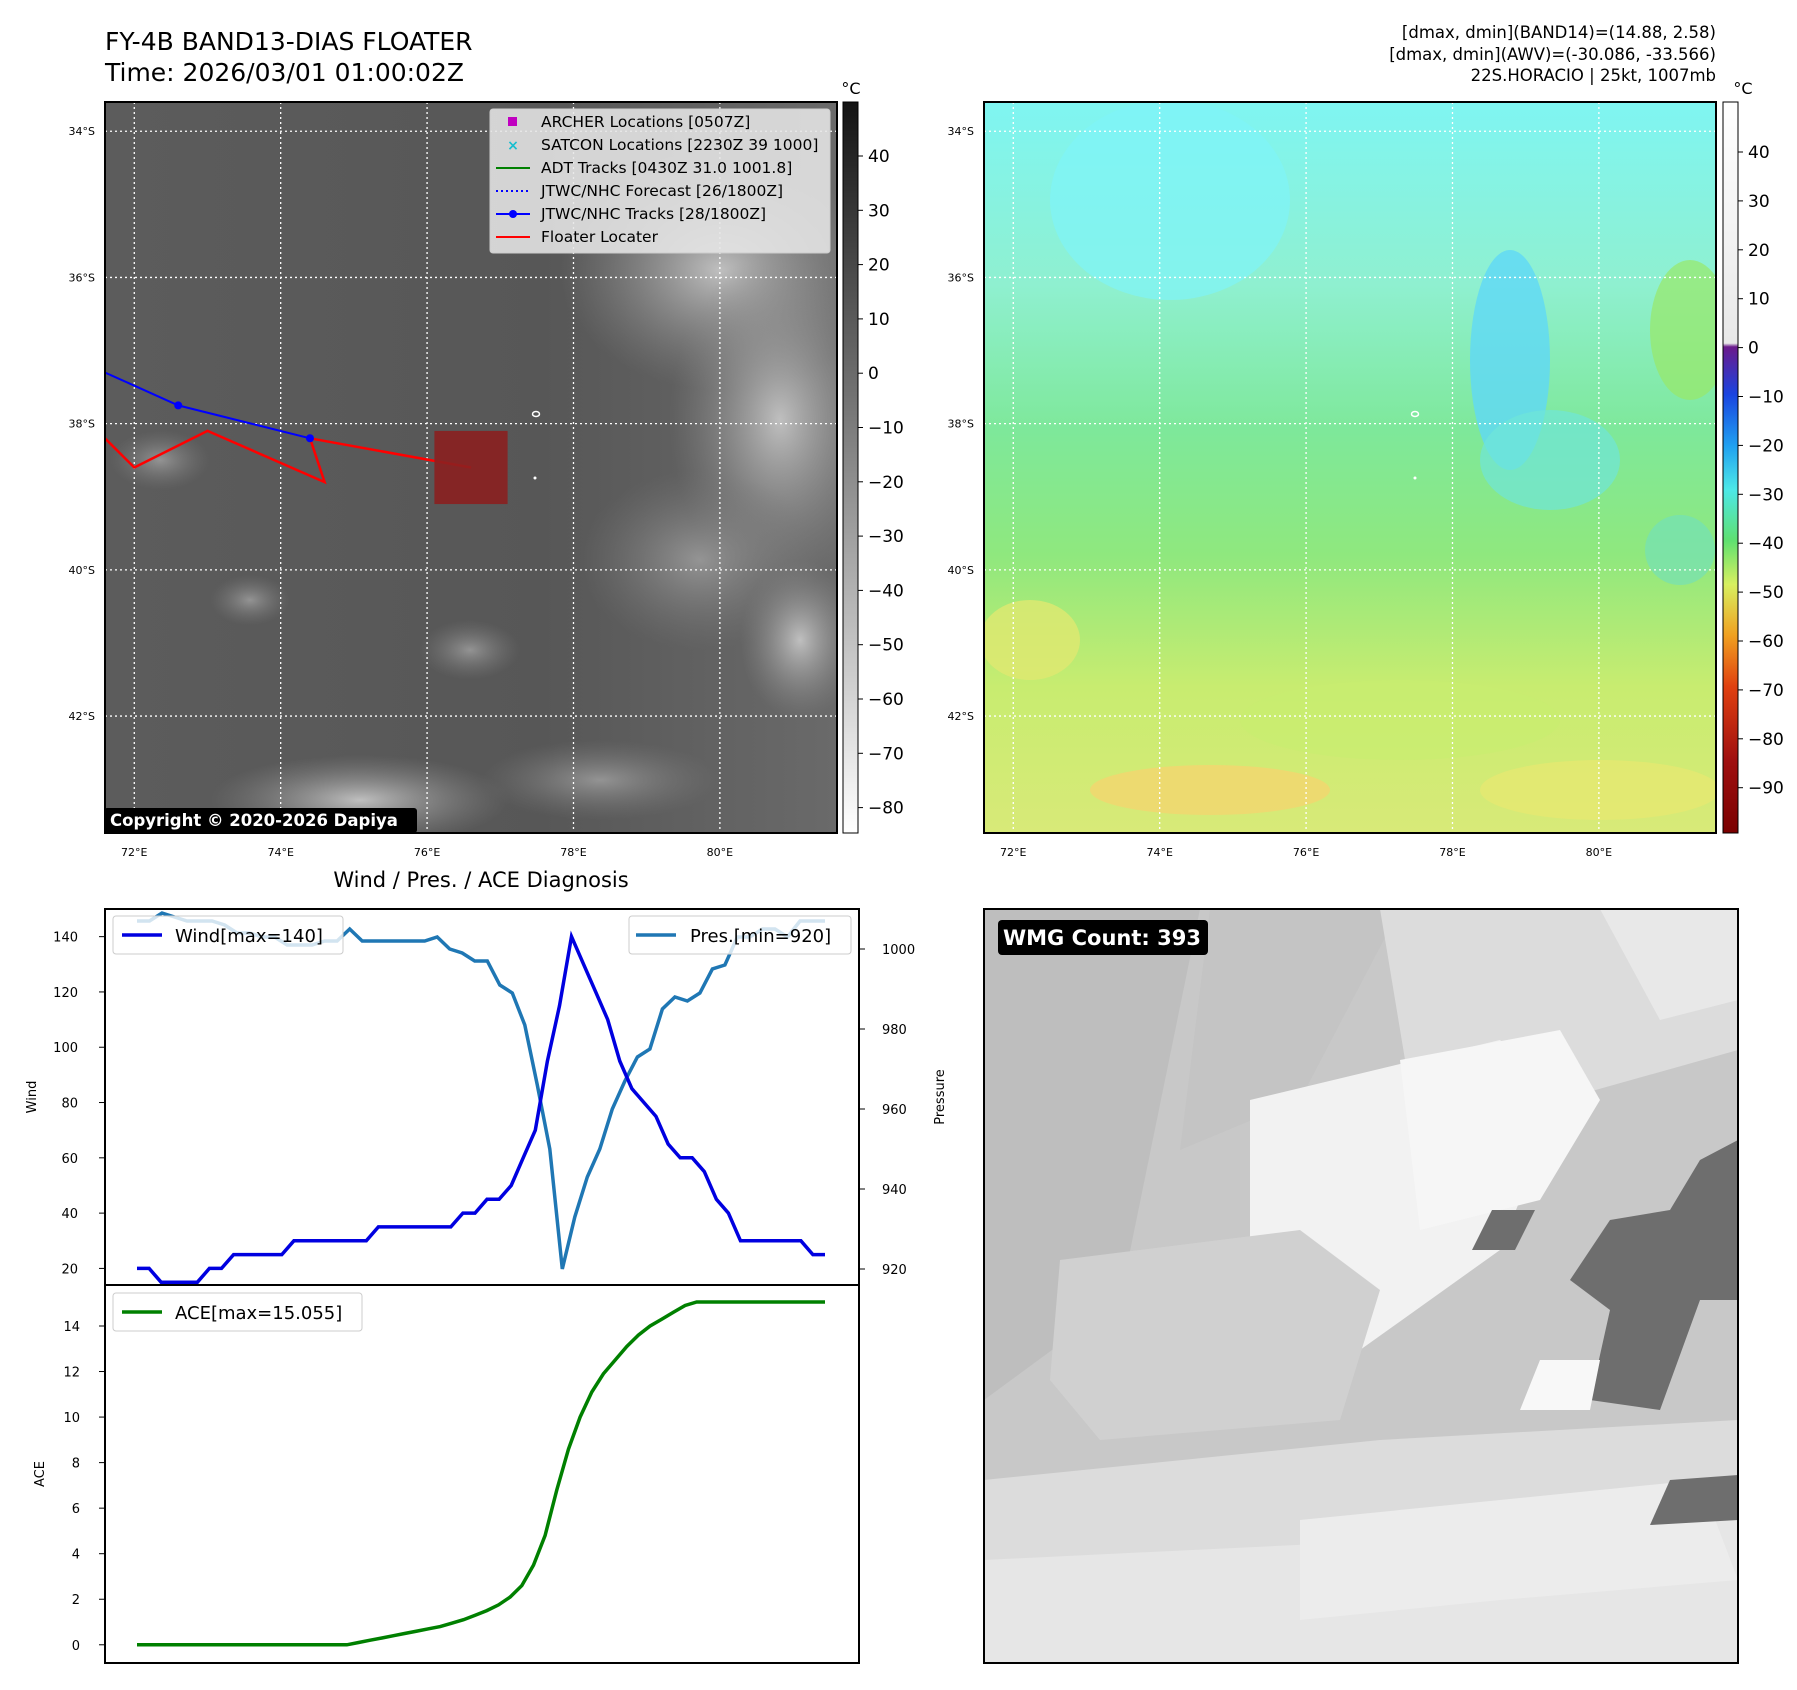 The image size is (1797, 1690). I want to click on wv-lon-labels: 72°E 74°E 76°E 78°E 80°E, so click(1306, 852).